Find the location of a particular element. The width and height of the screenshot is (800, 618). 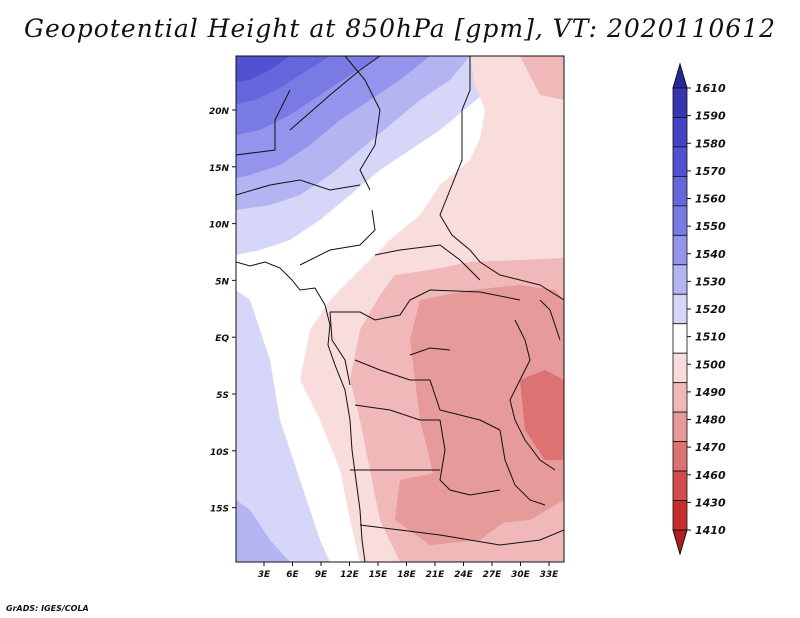

lon-label: 15E is located at coordinates (379, 575).